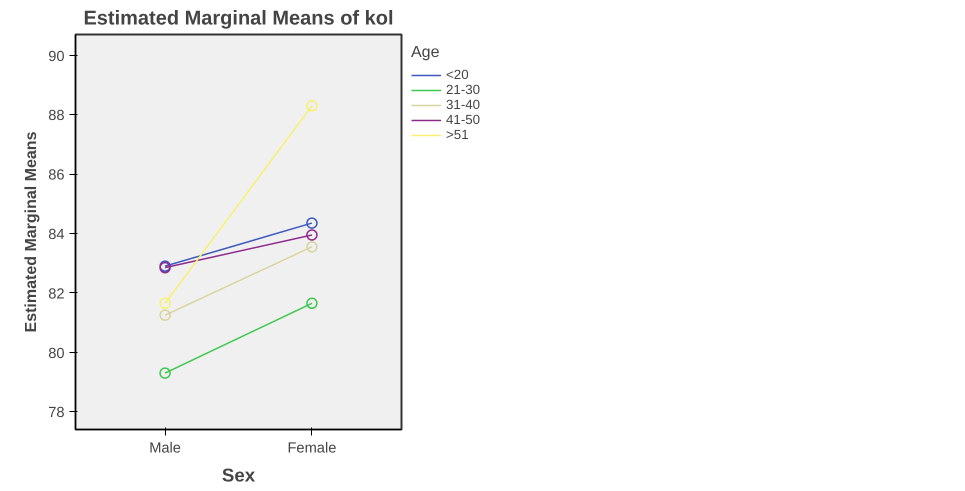  Describe the element at coordinates (56, 234) in the screenshot. I see `y-tick-label: 84` at that location.